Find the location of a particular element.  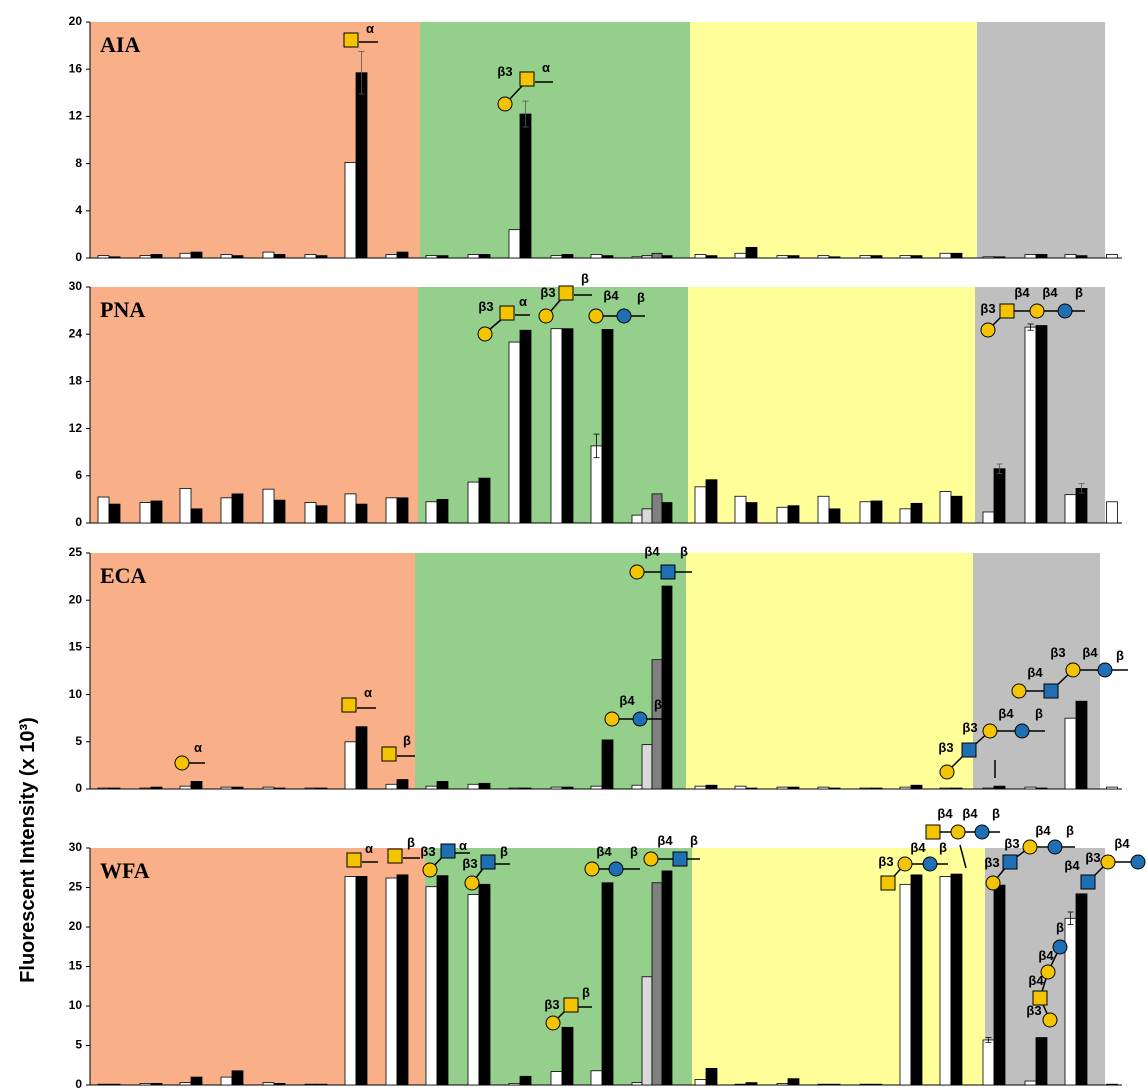

y-tick-label: 10 is located at coordinates (76, 1005).